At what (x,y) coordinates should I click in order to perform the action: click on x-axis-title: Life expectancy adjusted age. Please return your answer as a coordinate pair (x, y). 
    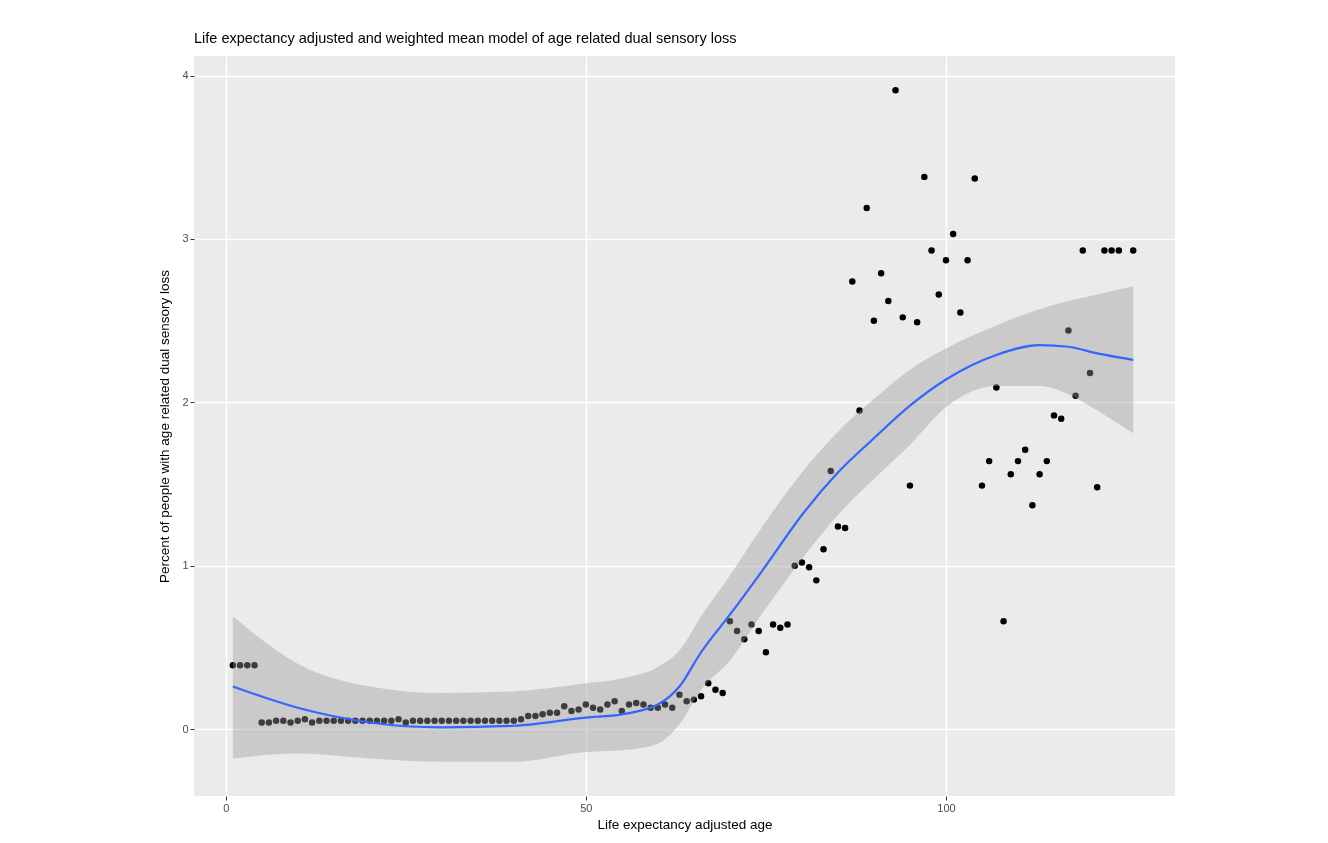
    Looking at the image, I should click on (685, 824).